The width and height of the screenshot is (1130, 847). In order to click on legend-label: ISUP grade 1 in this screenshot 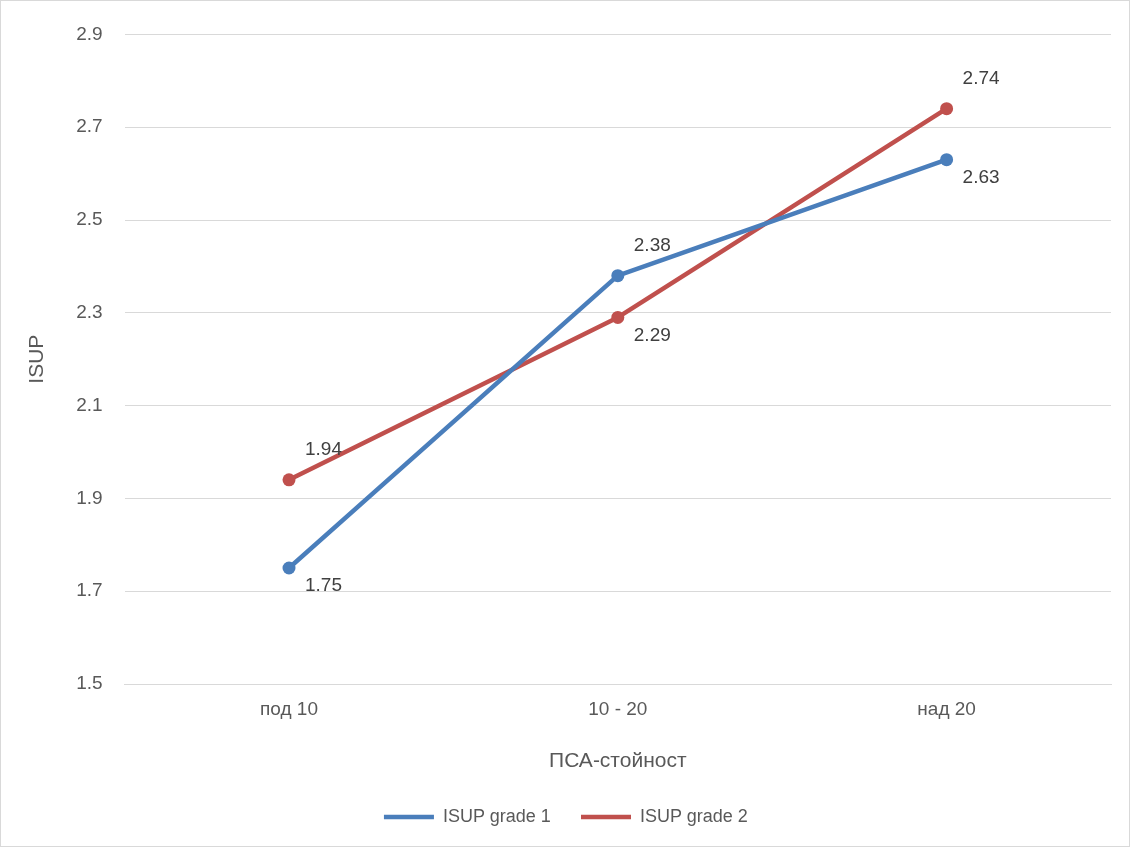, I will do `click(496, 815)`.